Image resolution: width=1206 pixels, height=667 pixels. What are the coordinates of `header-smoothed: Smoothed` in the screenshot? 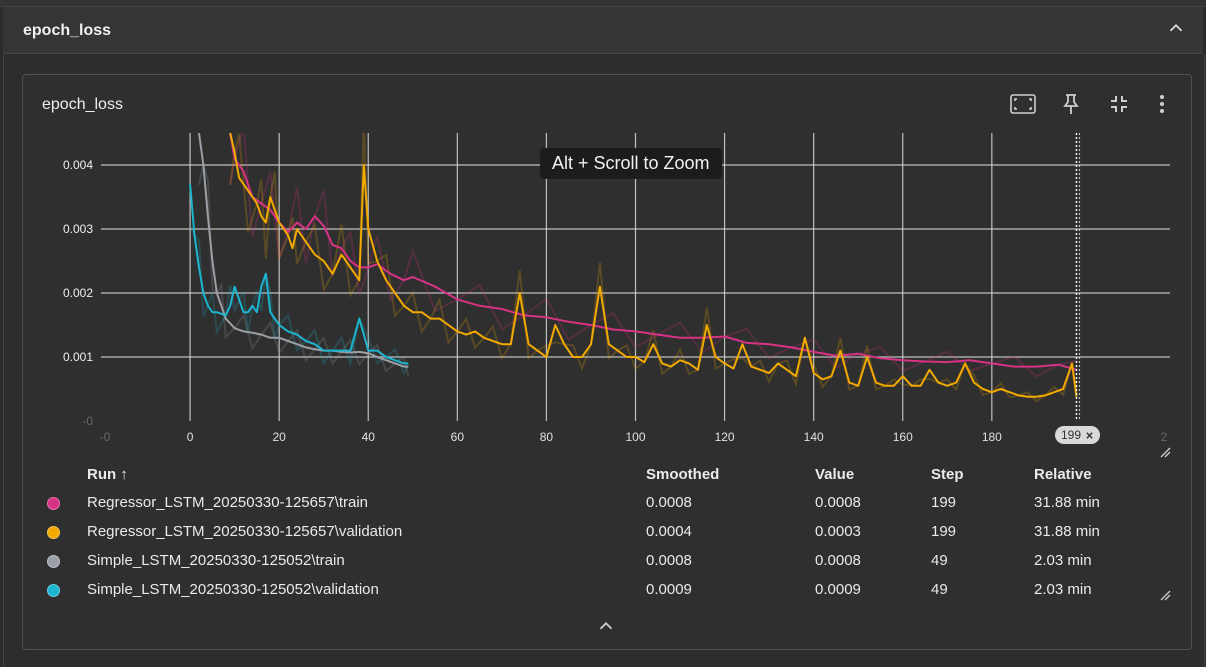 It's located at (683, 474).